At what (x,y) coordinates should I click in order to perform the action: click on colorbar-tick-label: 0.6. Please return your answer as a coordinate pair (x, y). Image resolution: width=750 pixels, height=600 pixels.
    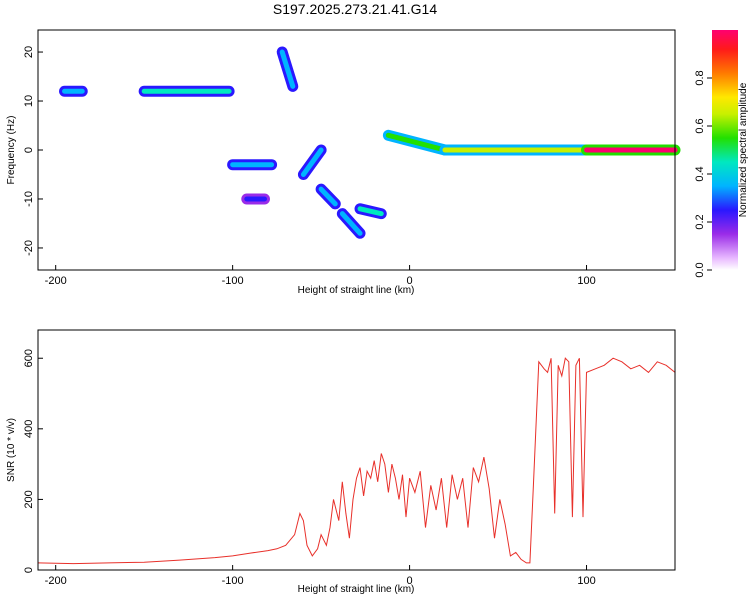
    Looking at the image, I should click on (700, 125).